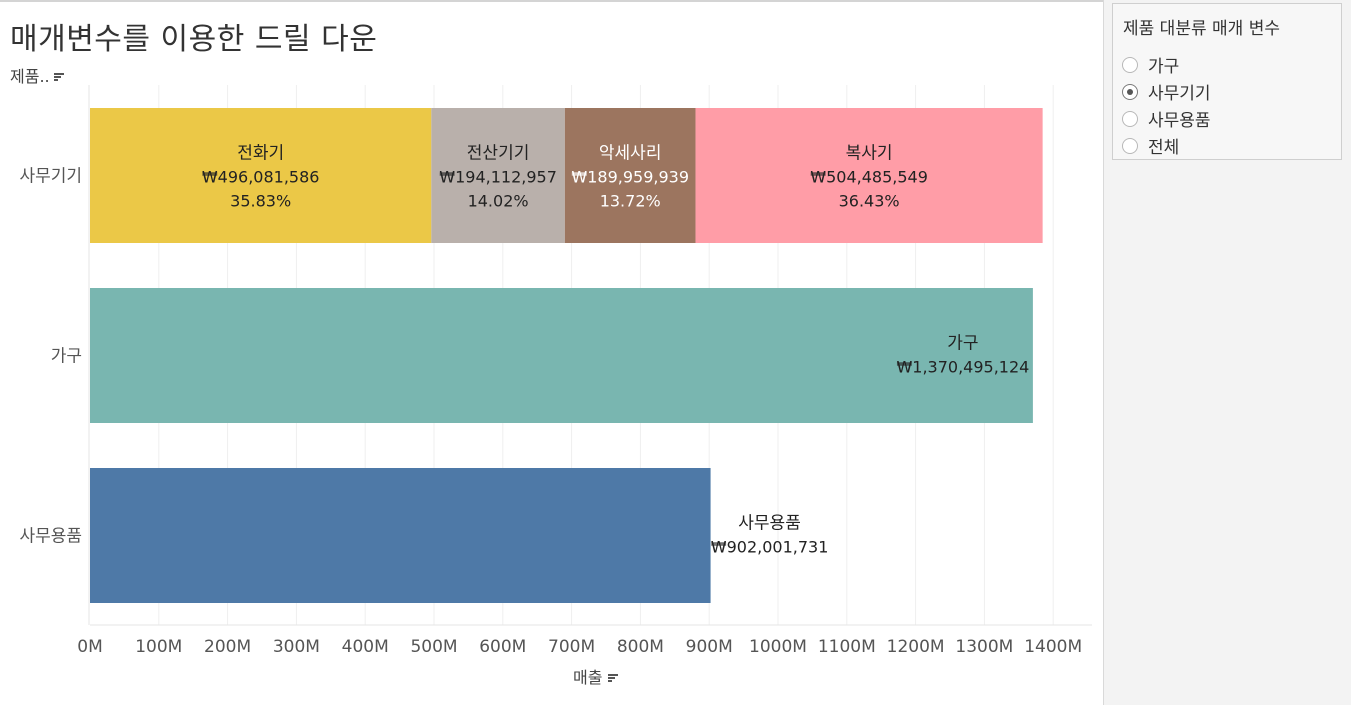 The image size is (1351, 705). Describe the element at coordinates (1164, 148) in the screenshot. I see `radio-label: 전체` at that location.